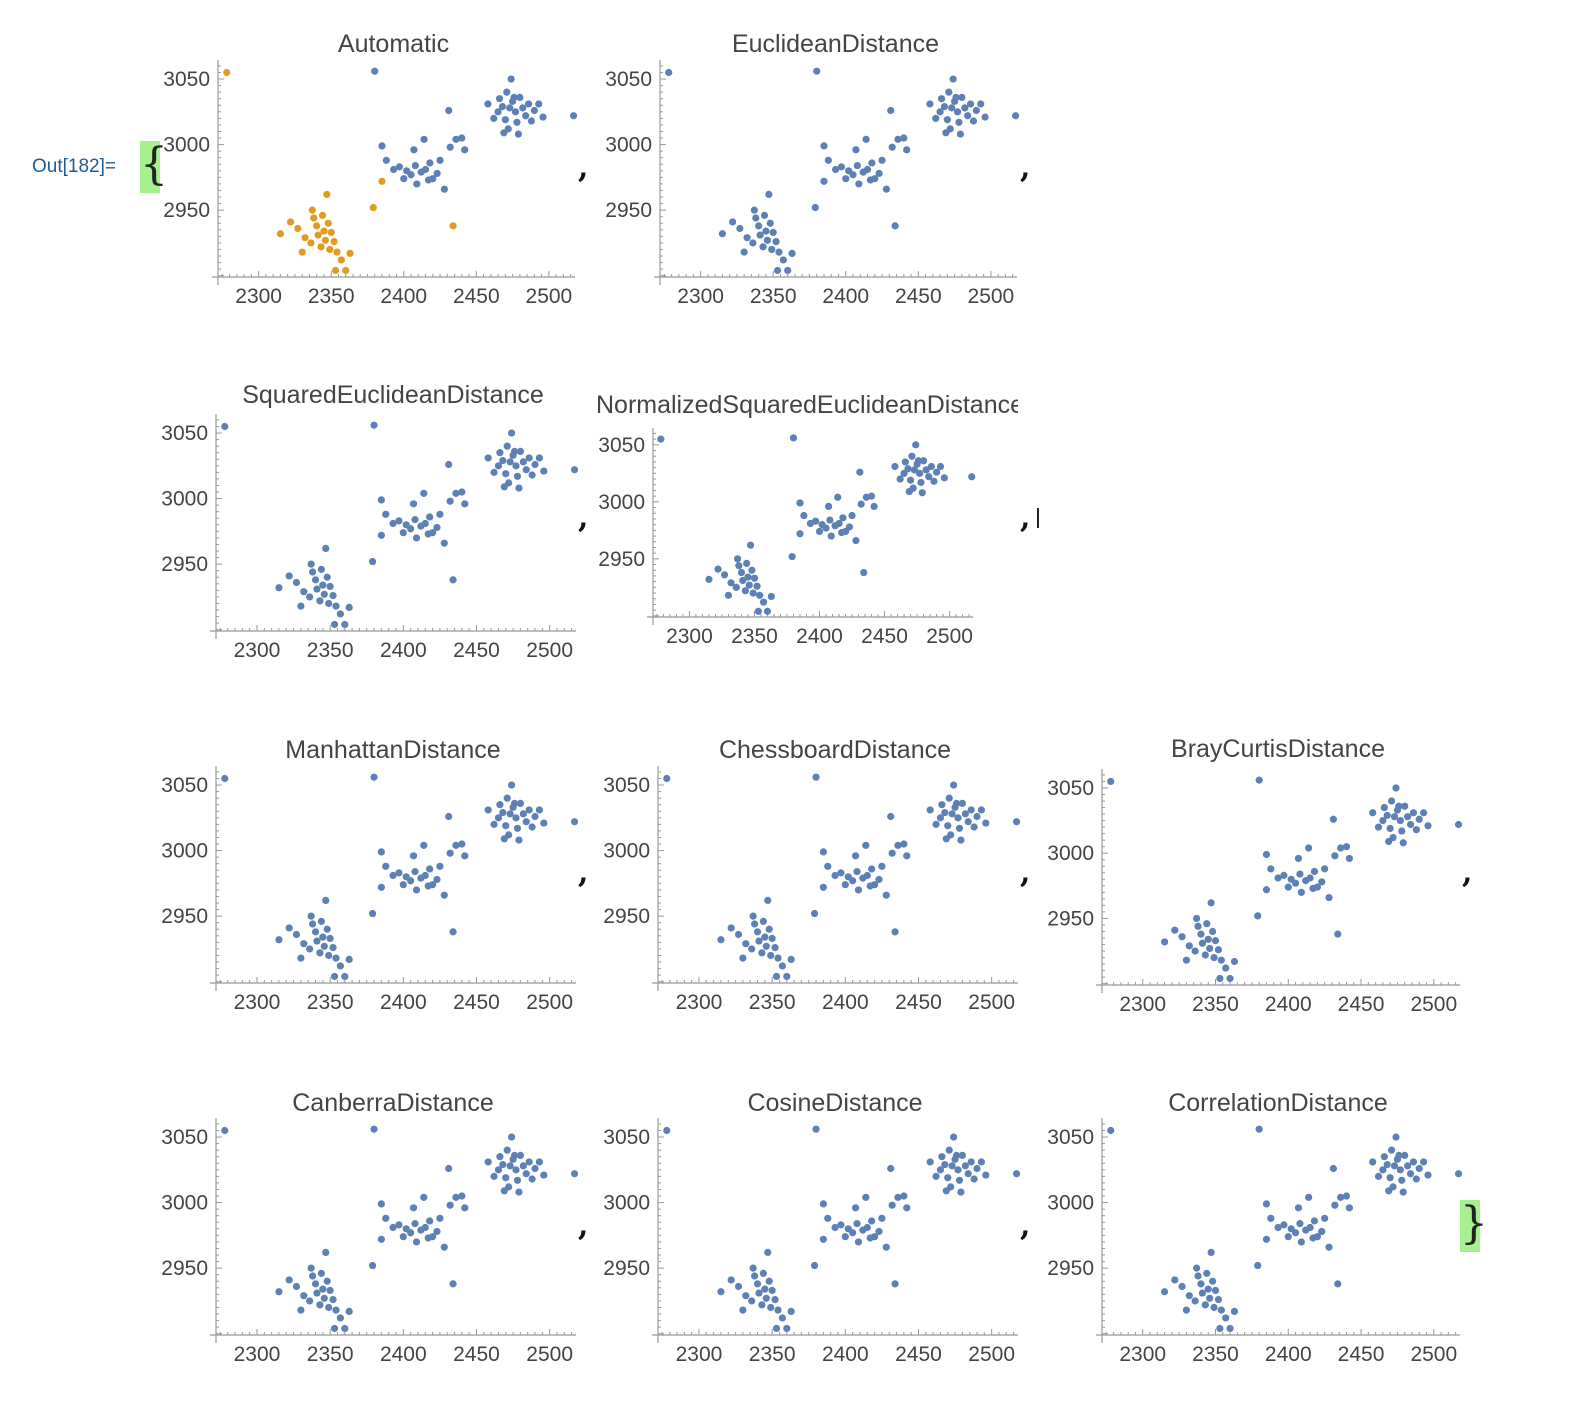 The height and width of the screenshot is (1413, 1577). I want to click on y-tick-label: 3000, so click(1070, 1203).